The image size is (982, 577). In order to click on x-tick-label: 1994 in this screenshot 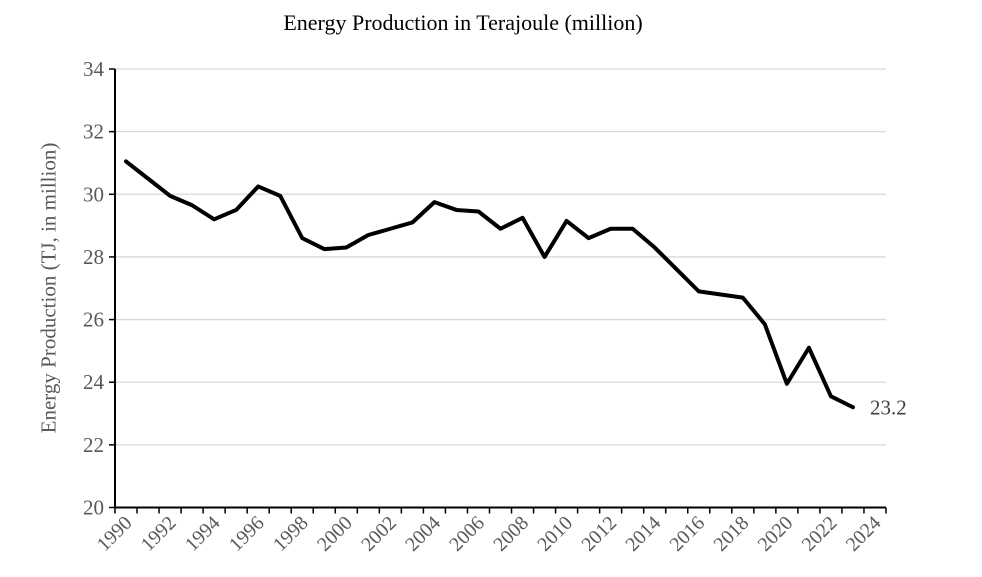, I will do `click(203, 534)`.